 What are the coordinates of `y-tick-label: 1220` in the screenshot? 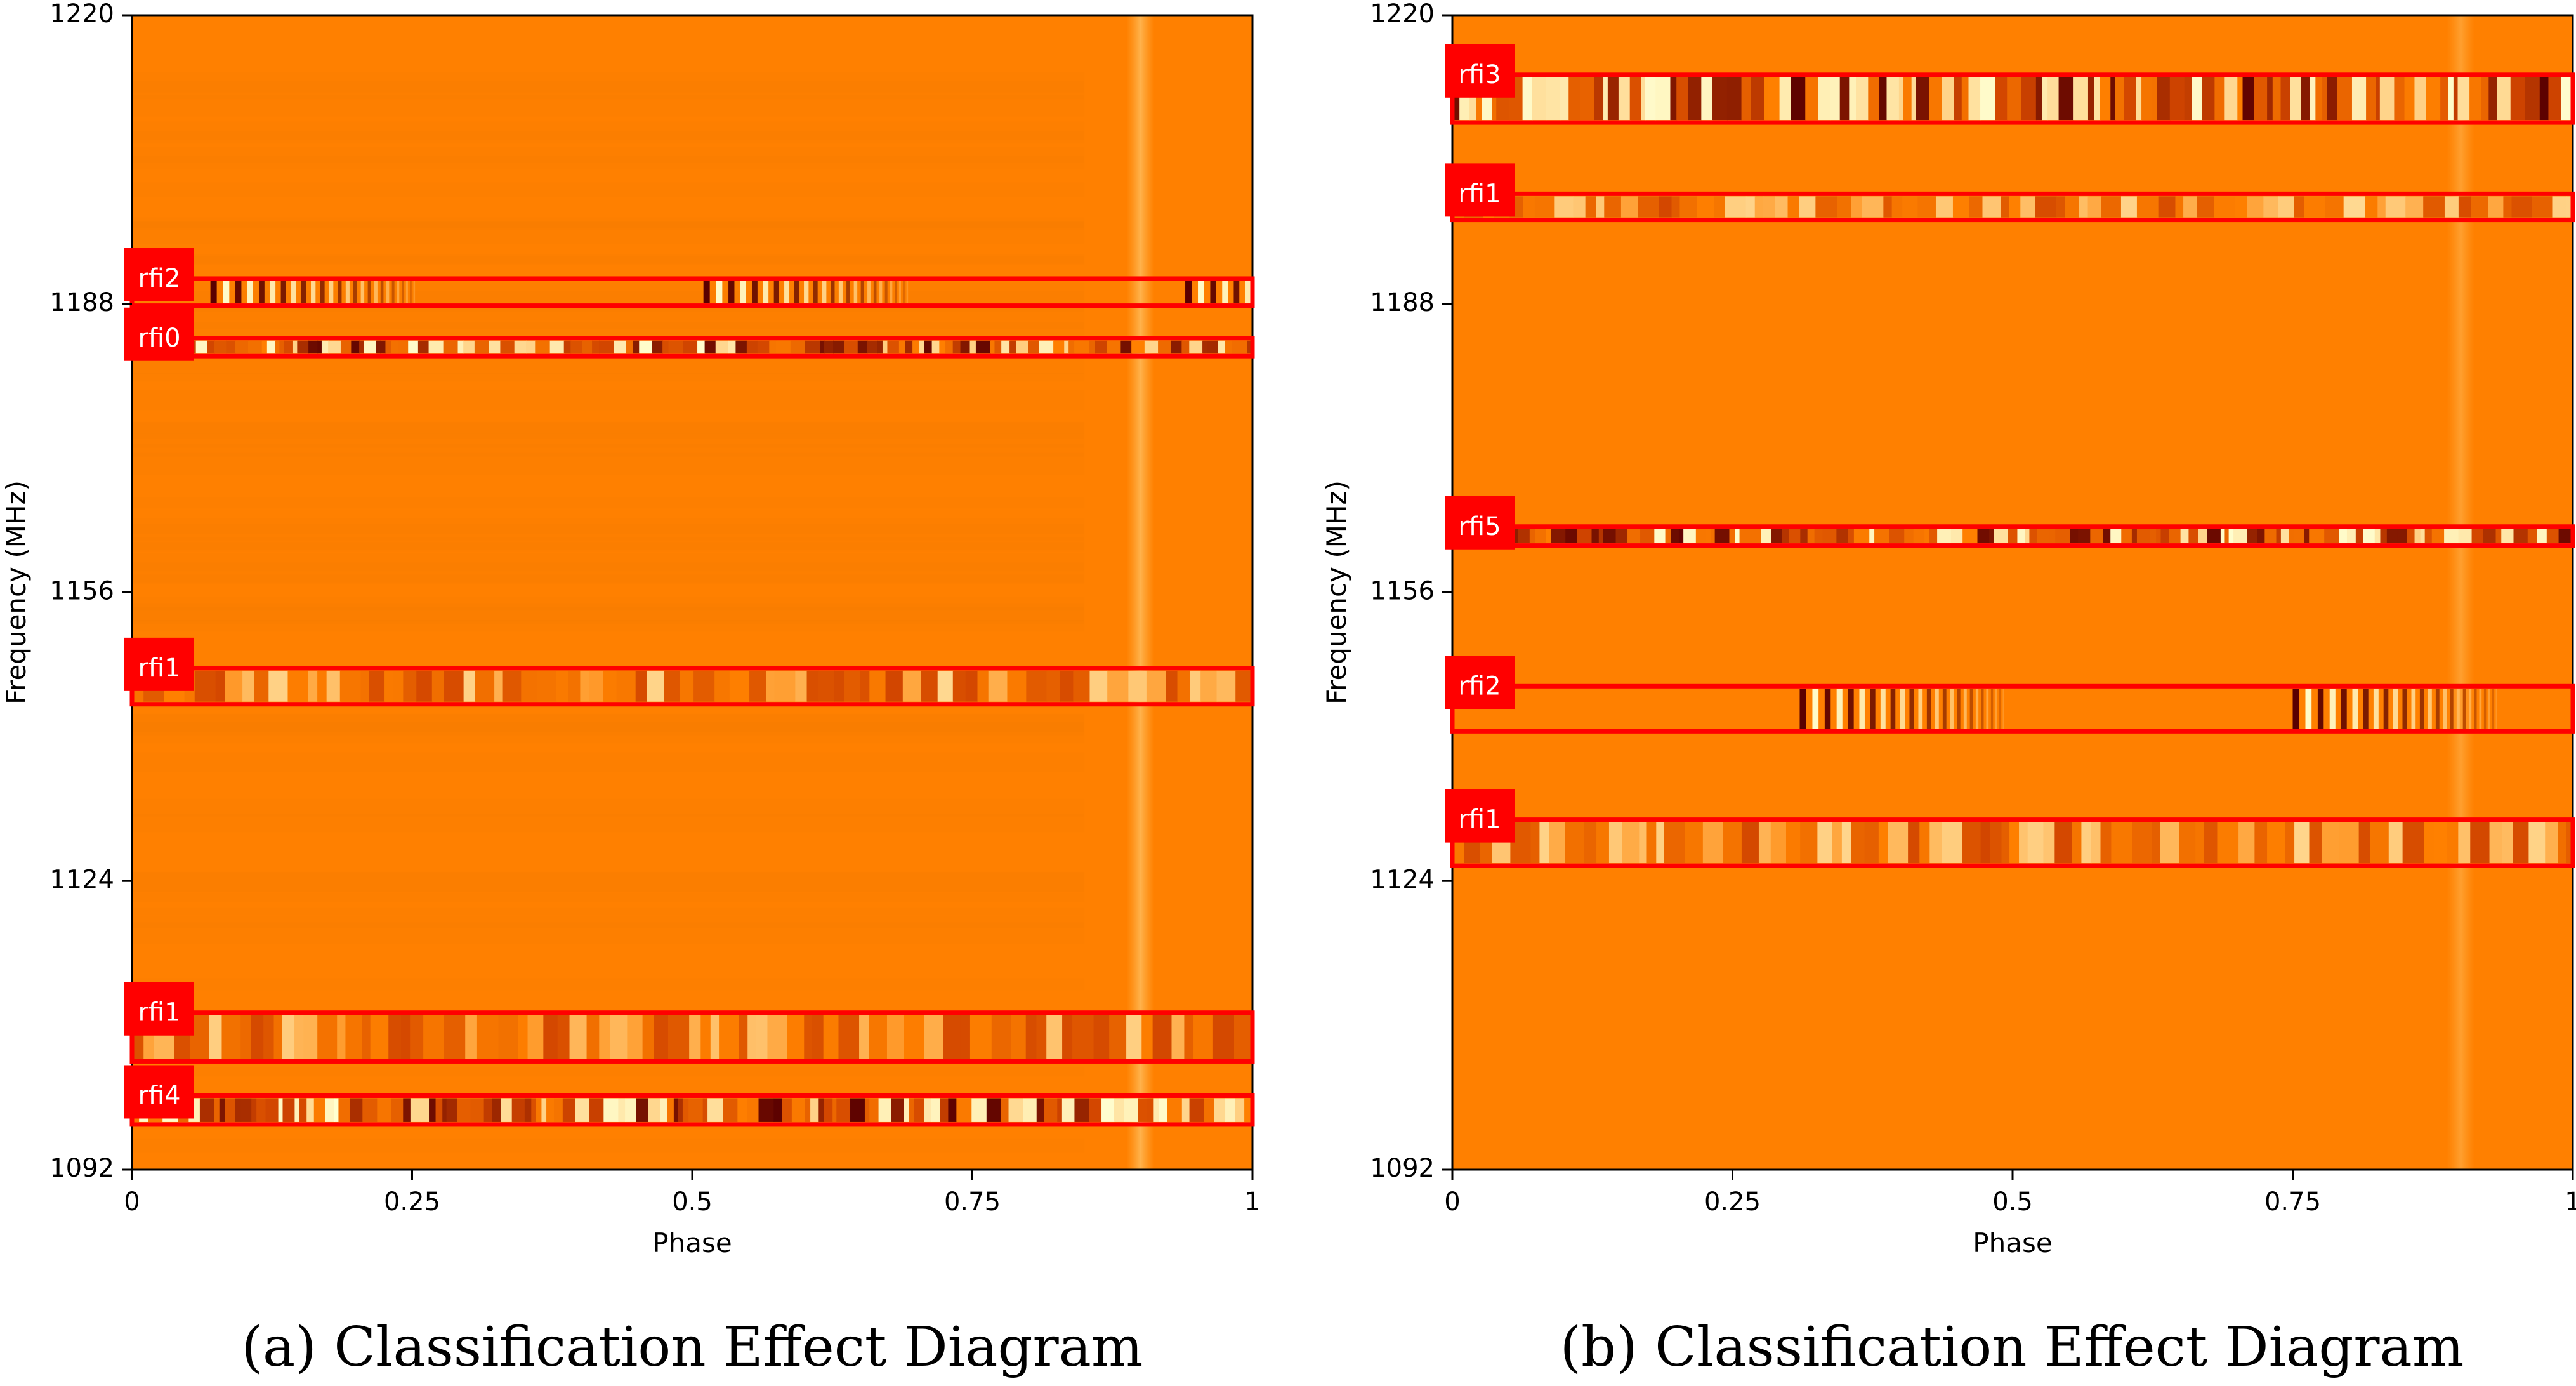 It's located at (1402, 14).